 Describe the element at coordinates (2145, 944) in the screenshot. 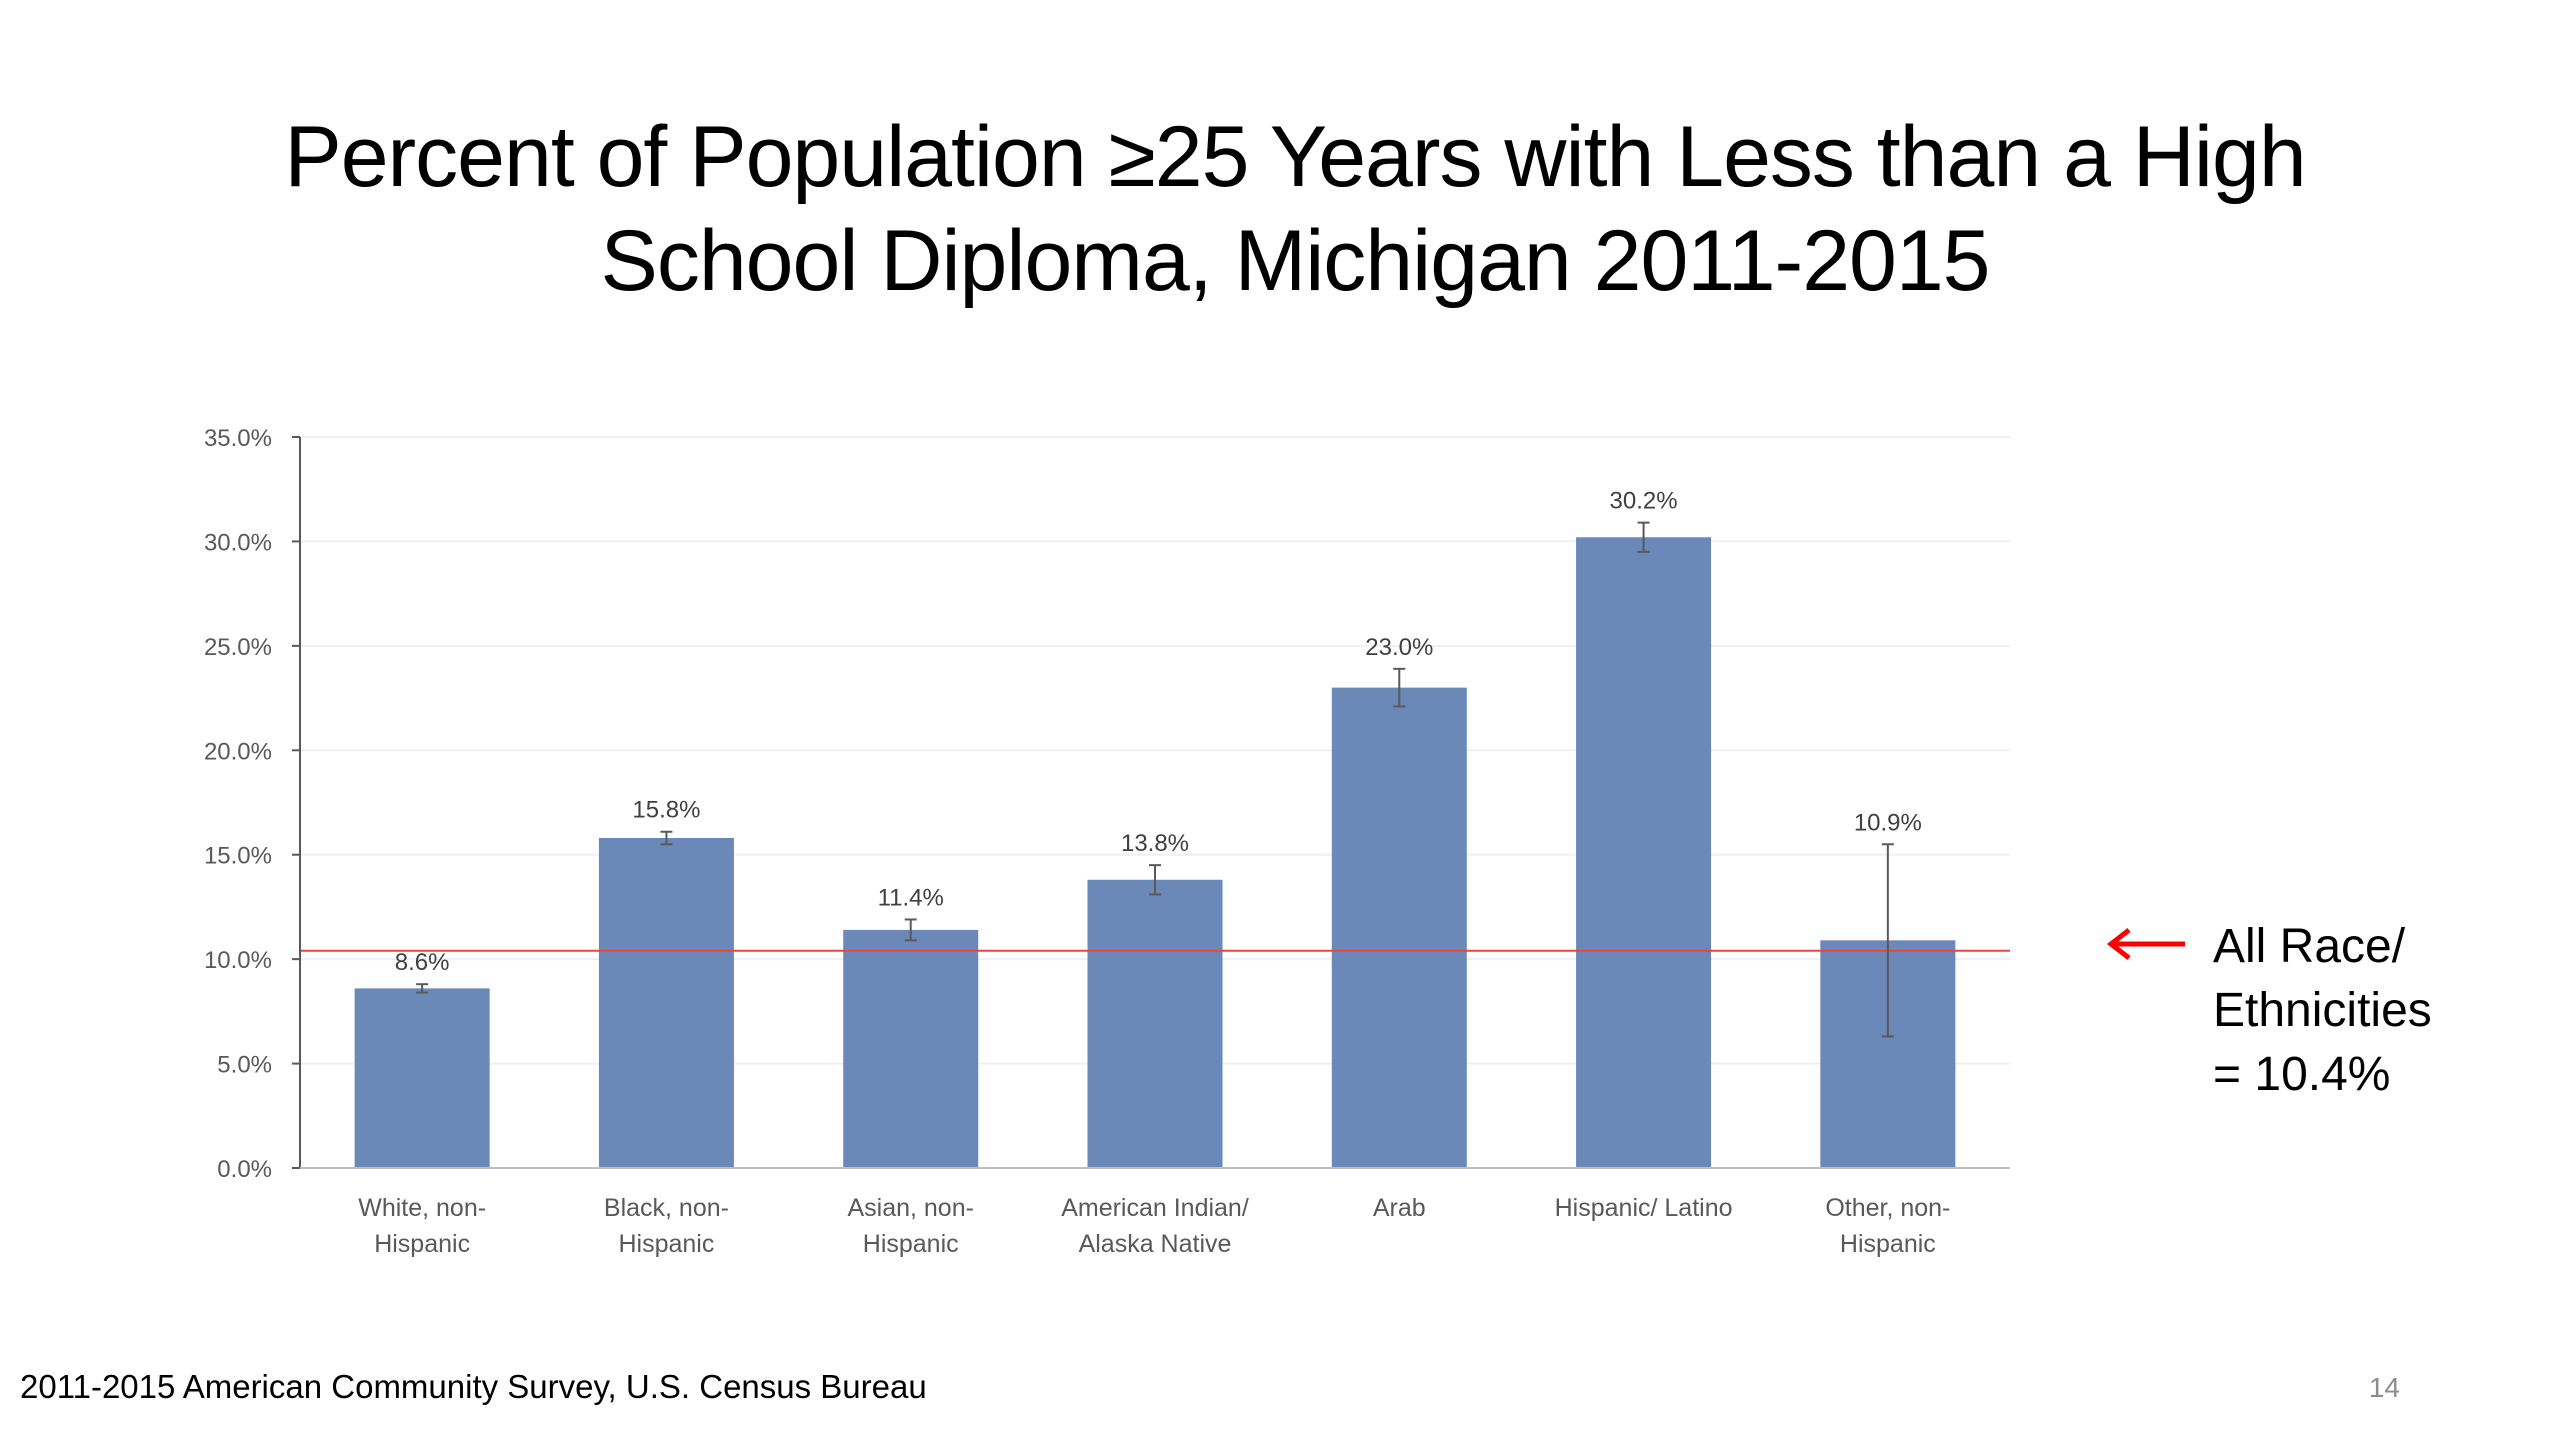

I see `arrow-left-icon` at that location.